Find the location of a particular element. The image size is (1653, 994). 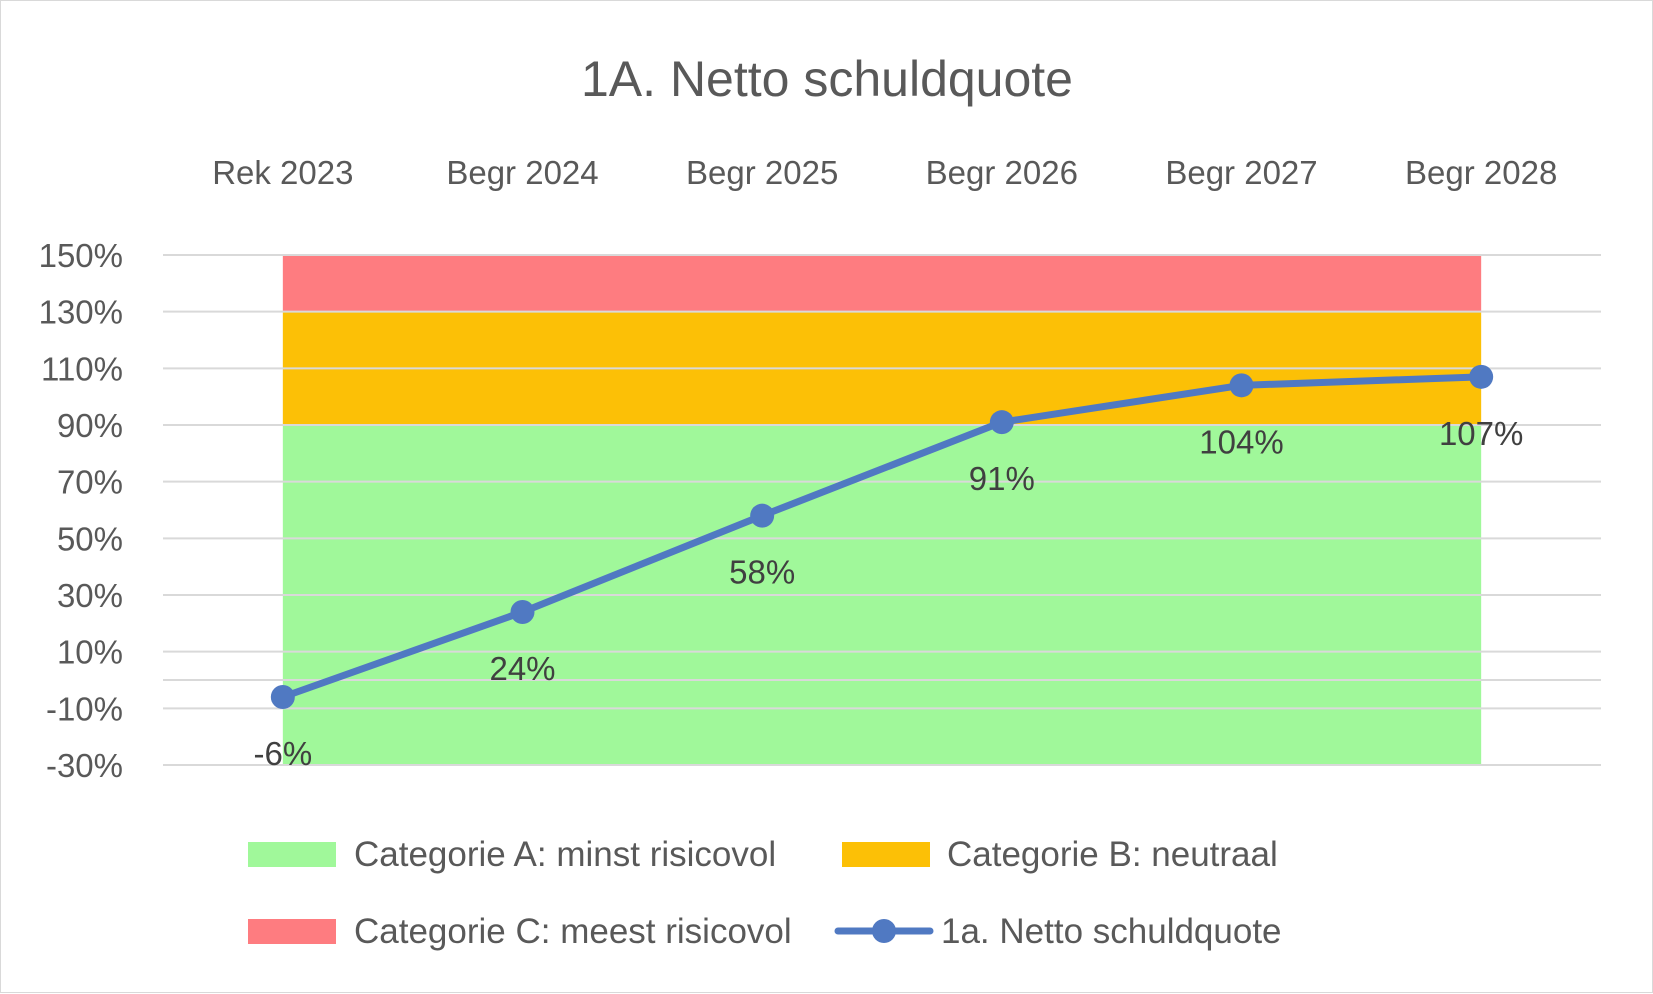

legend-marker-swatch is located at coordinates (884, 931).